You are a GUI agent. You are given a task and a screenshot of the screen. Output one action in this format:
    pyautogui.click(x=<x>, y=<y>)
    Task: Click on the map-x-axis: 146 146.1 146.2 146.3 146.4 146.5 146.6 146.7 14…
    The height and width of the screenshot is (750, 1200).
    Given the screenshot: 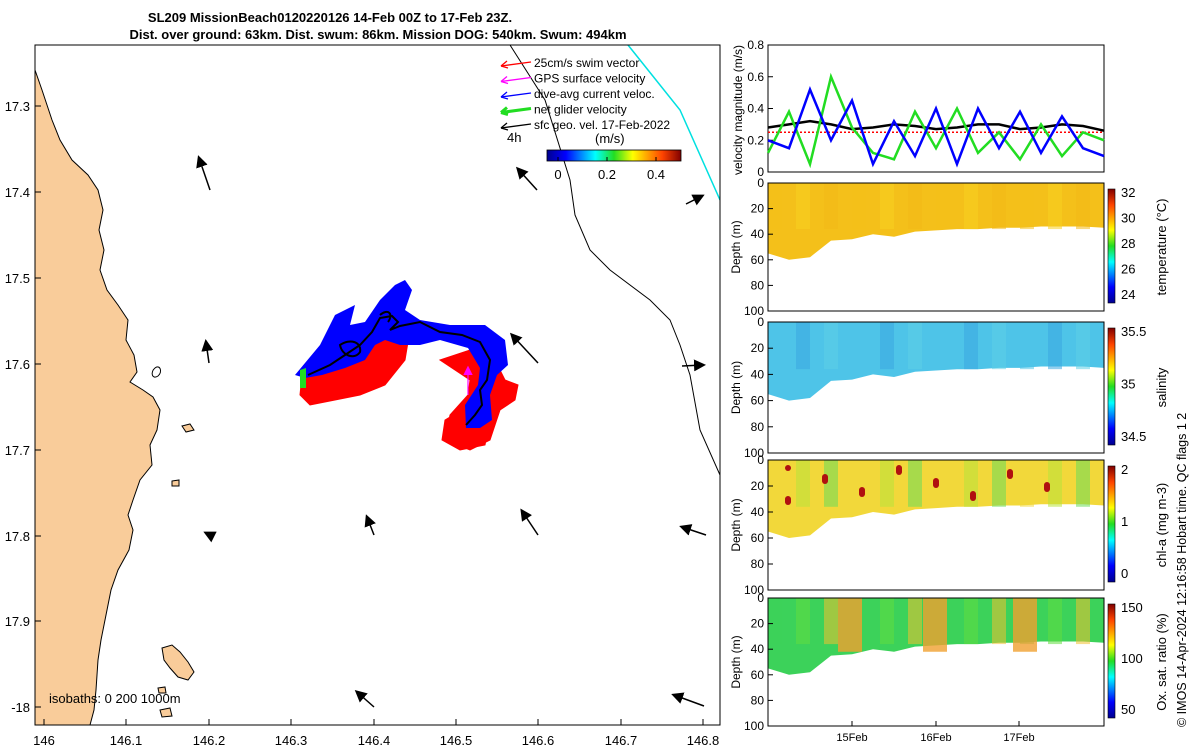 What is the action you would take?
    pyautogui.click(x=376, y=733)
    